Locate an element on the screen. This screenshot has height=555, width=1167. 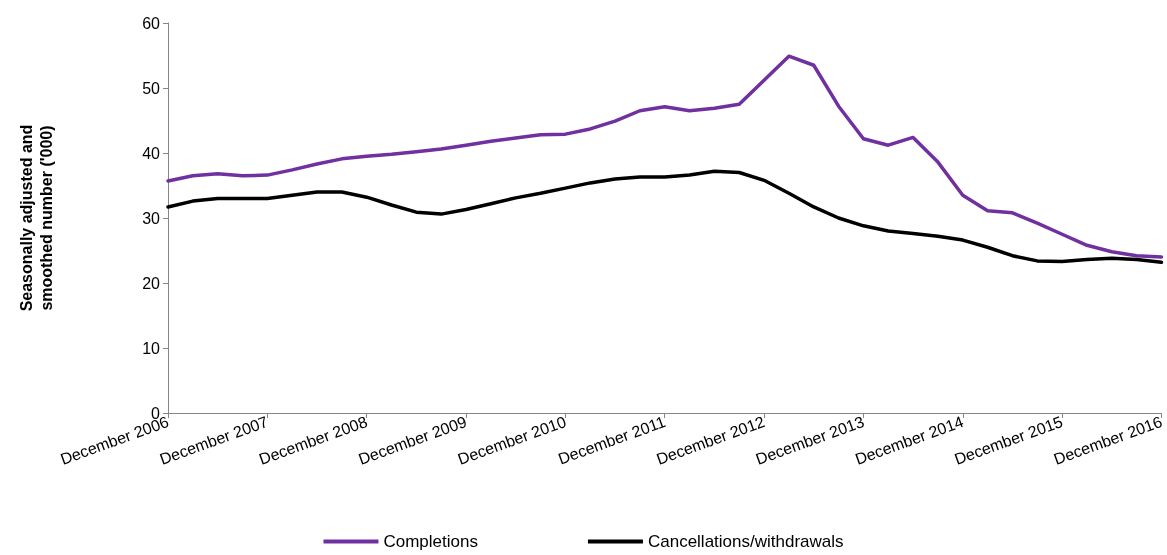
legend-label: Cancellations/withdrawals is located at coordinates (745, 541).